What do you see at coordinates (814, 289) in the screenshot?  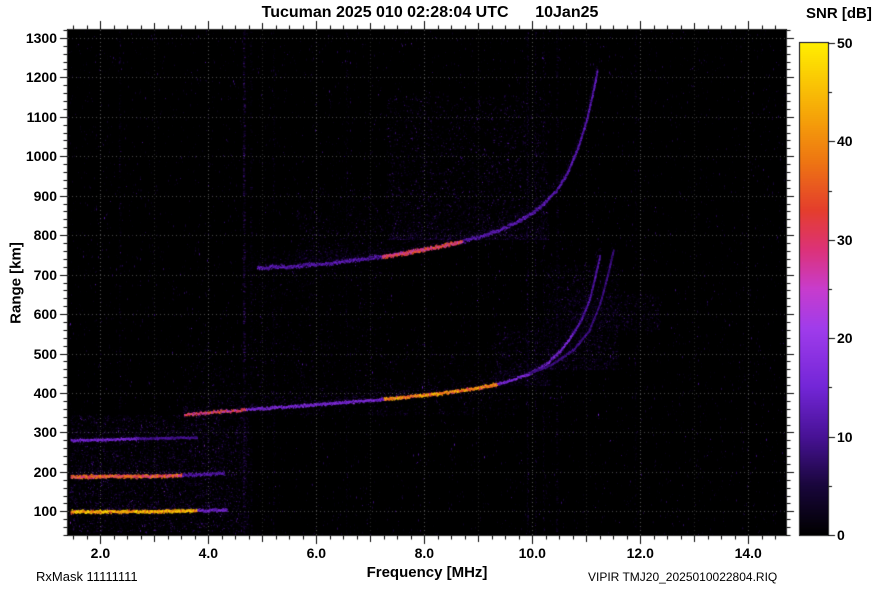 I see `colorbar-canvas` at bounding box center [814, 289].